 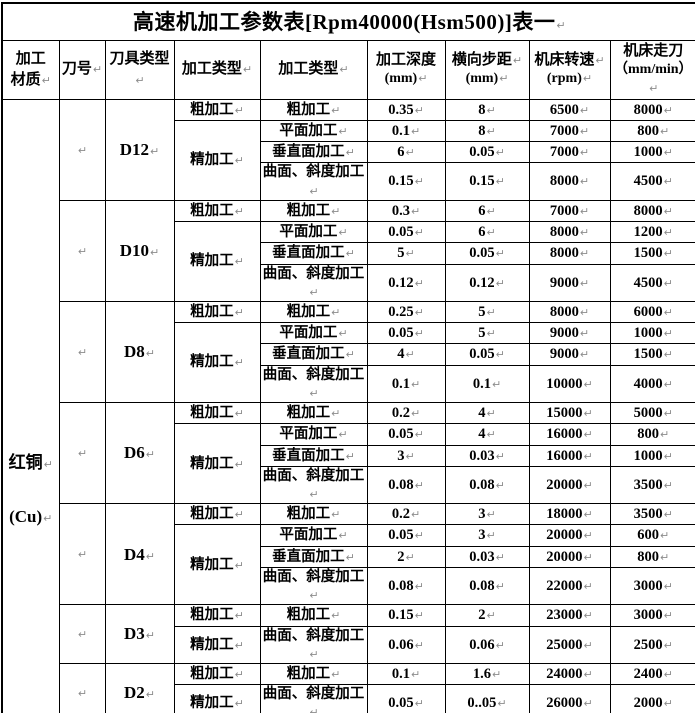 What do you see at coordinates (406, 455) in the screenshot?
I see `depth-cell: 3↵` at bounding box center [406, 455].